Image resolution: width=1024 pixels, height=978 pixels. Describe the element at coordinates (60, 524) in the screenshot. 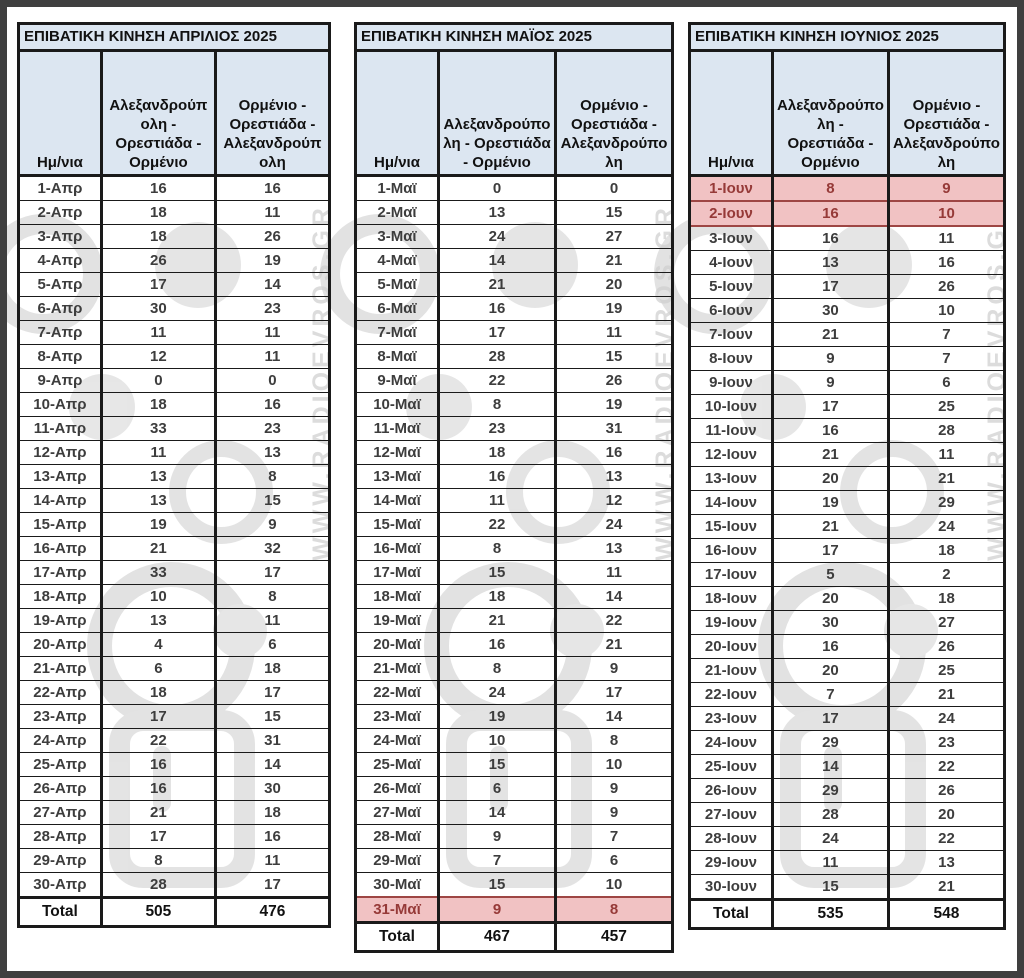

I see `date-cell: 15-Απρ` at that location.